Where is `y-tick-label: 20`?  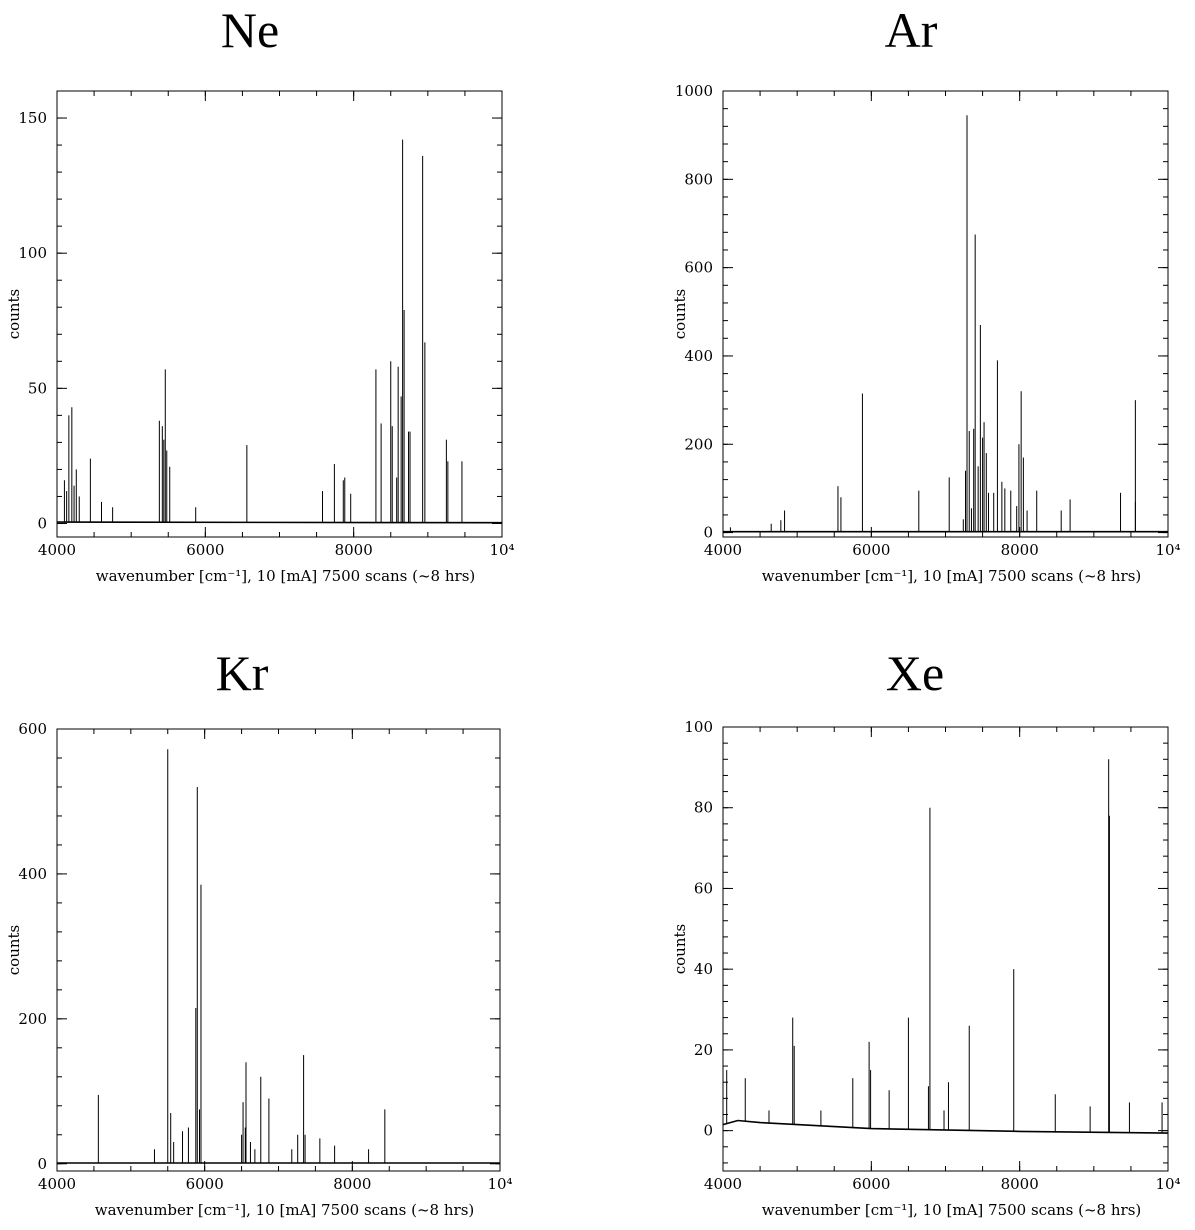 y-tick-label: 20 is located at coordinates (703, 1050).